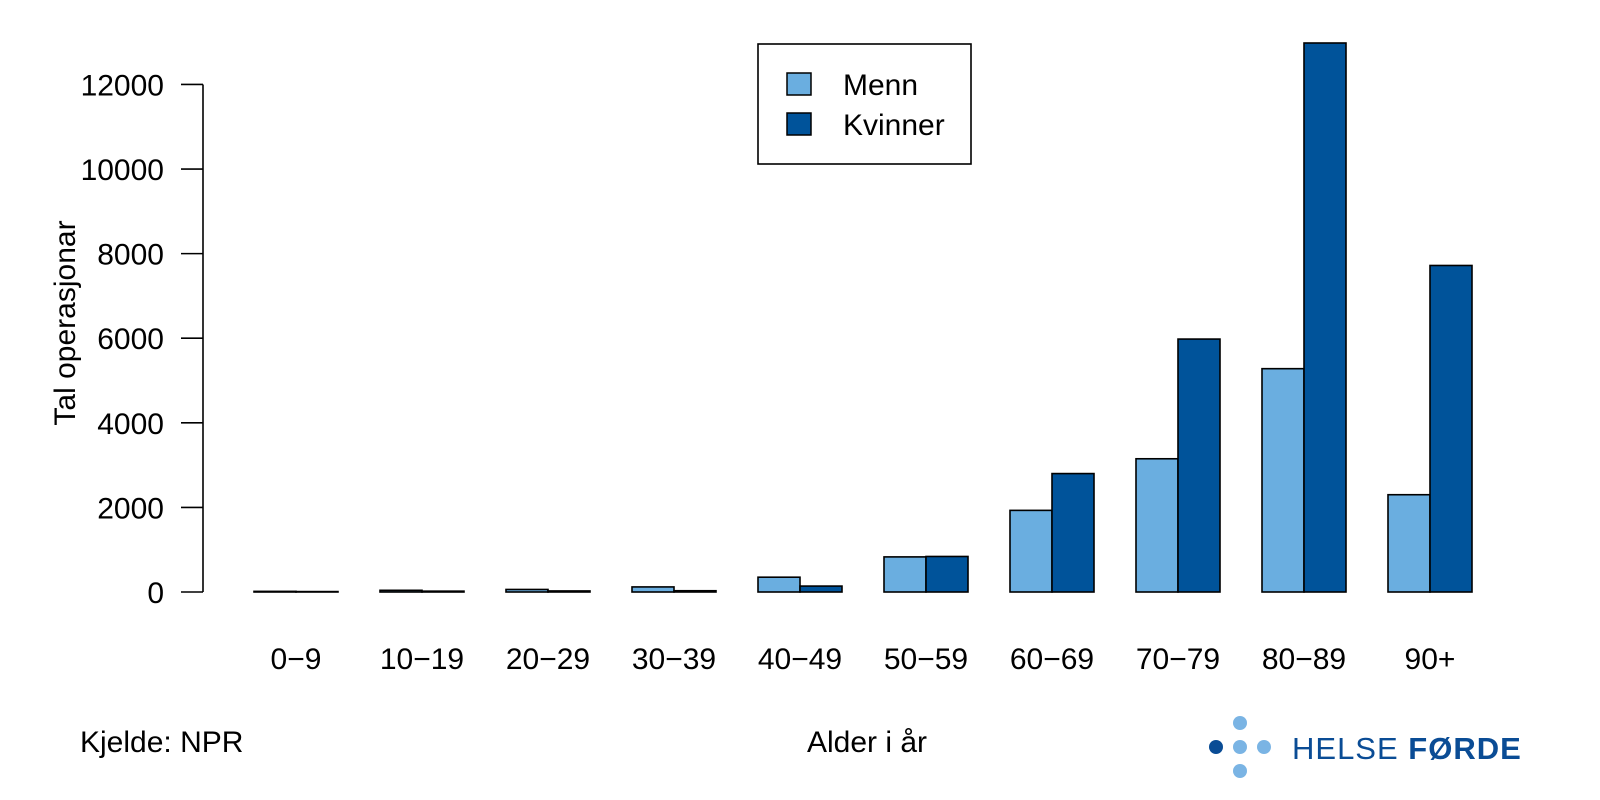  I want to click on y-axis: 0 2000 4000 6000 8000 10000 12000, so click(142, 339).